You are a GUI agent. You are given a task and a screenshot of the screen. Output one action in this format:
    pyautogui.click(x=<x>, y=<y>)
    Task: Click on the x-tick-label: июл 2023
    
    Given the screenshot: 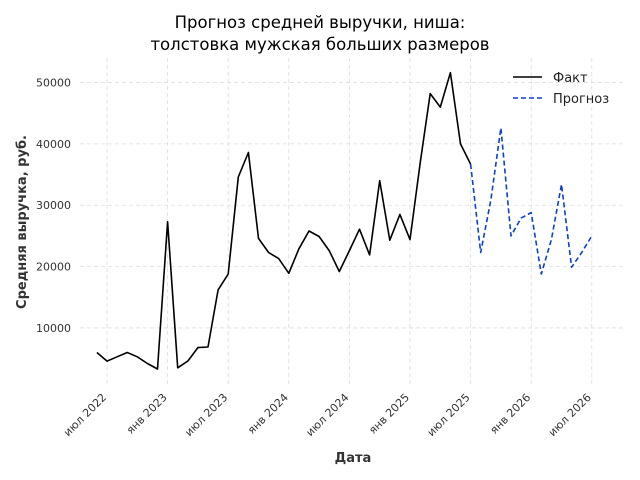 What is the action you would take?
    pyautogui.click(x=206, y=415)
    